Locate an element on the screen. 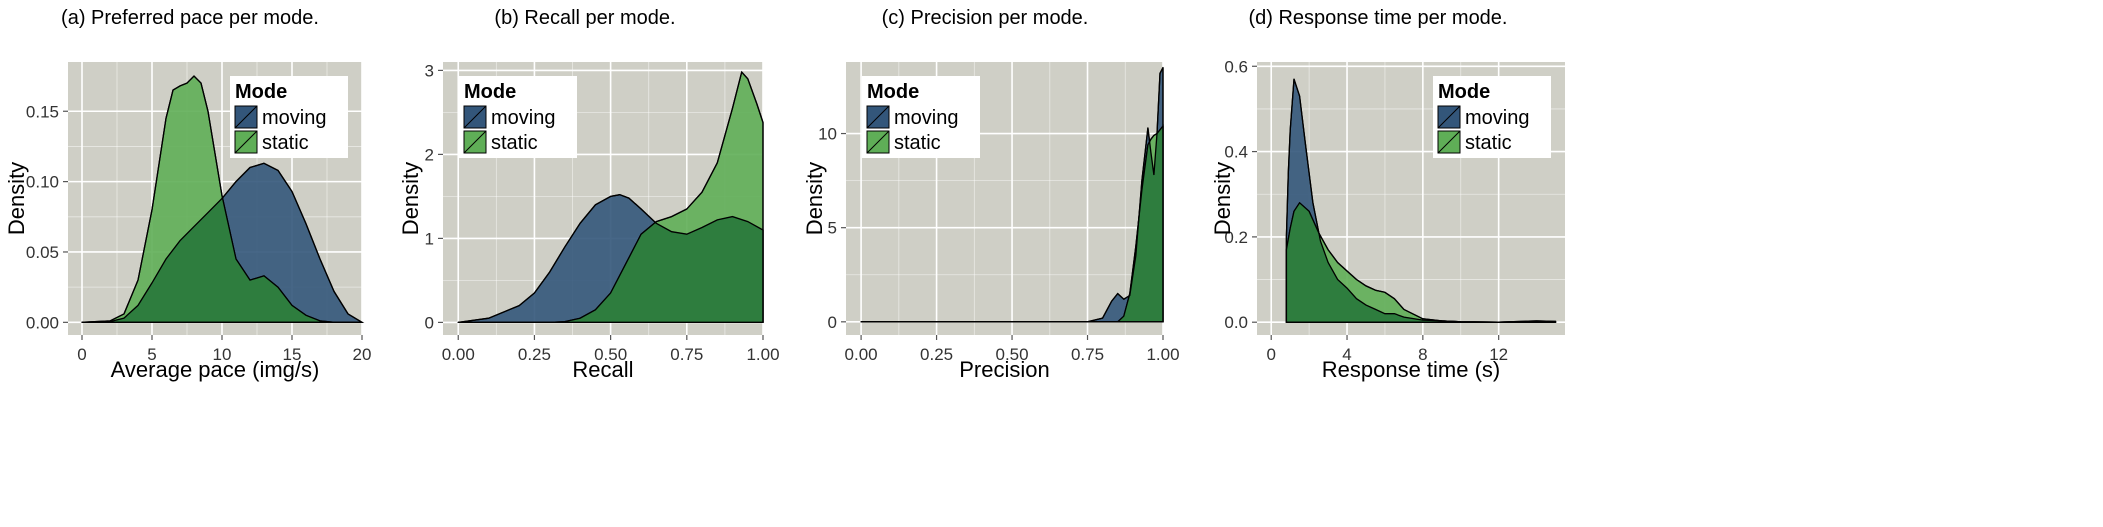 Image resolution: width=2103 pixels, height=527 pixels. y-tick-label: 0.05 is located at coordinates (42, 252).